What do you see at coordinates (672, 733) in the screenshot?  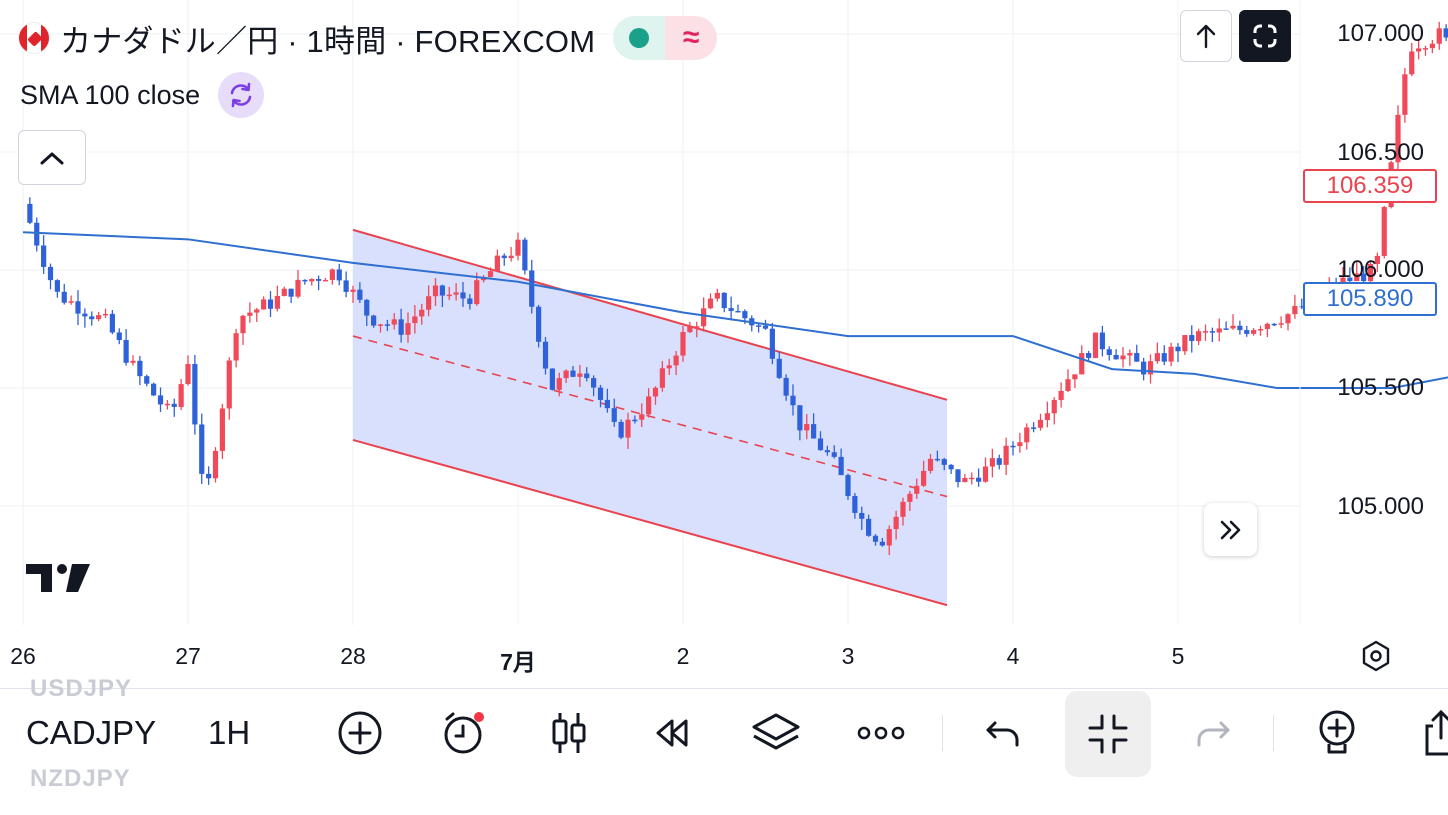 I see `replay-button` at bounding box center [672, 733].